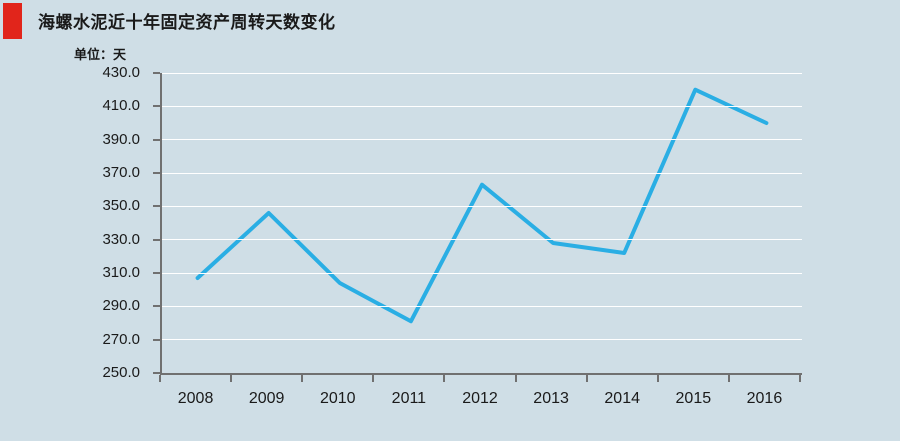  Describe the element at coordinates (121, 172) in the screenshot. I see `y-axis-tick-label: 370.0` at that location.